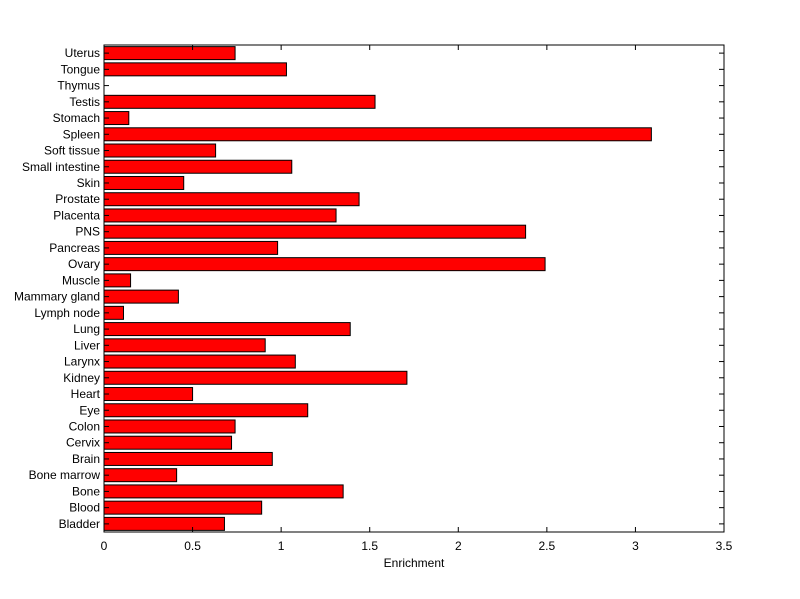 The width and height of the screenshot is (800, 599). What do you see at coordinates (104, 546) in the screenshot?
I see `x-tick-label: 0` at bounding box center [104, 546].